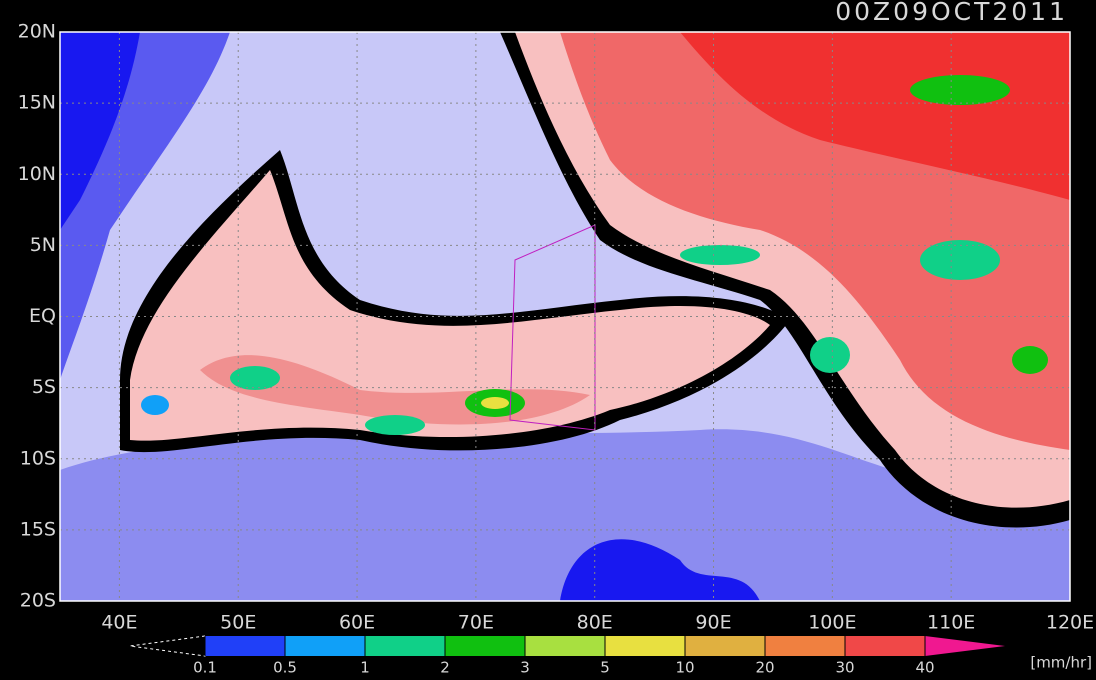 The height and width of the screenshot is (680, 1096). Describe the element at coordinates (37, 103) in the screenshot. I see `lat-label: 15N` at that location.